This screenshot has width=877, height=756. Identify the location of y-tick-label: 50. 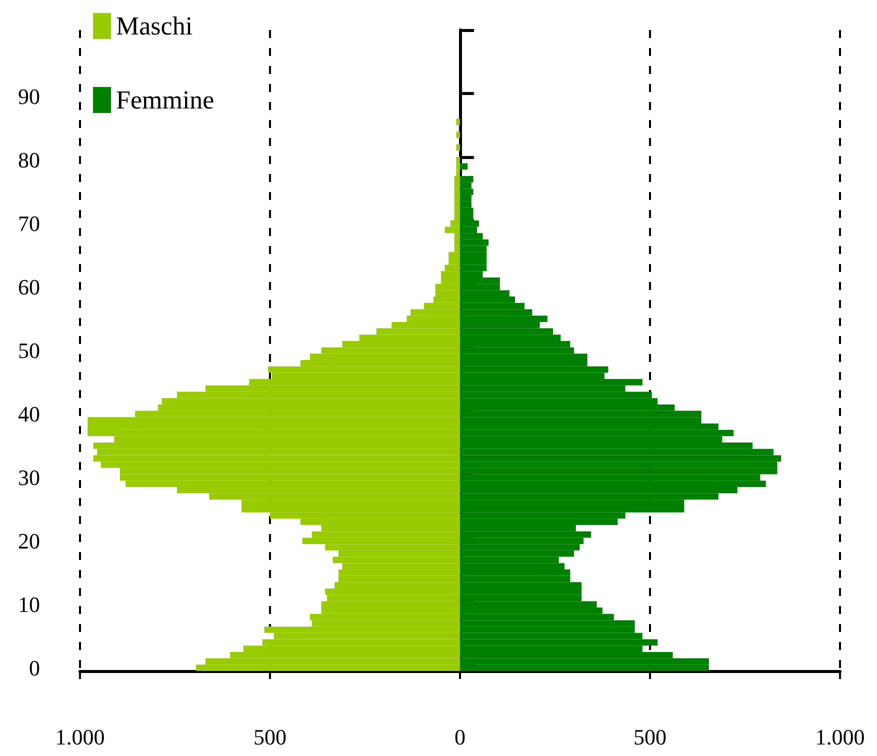
(29, 350).